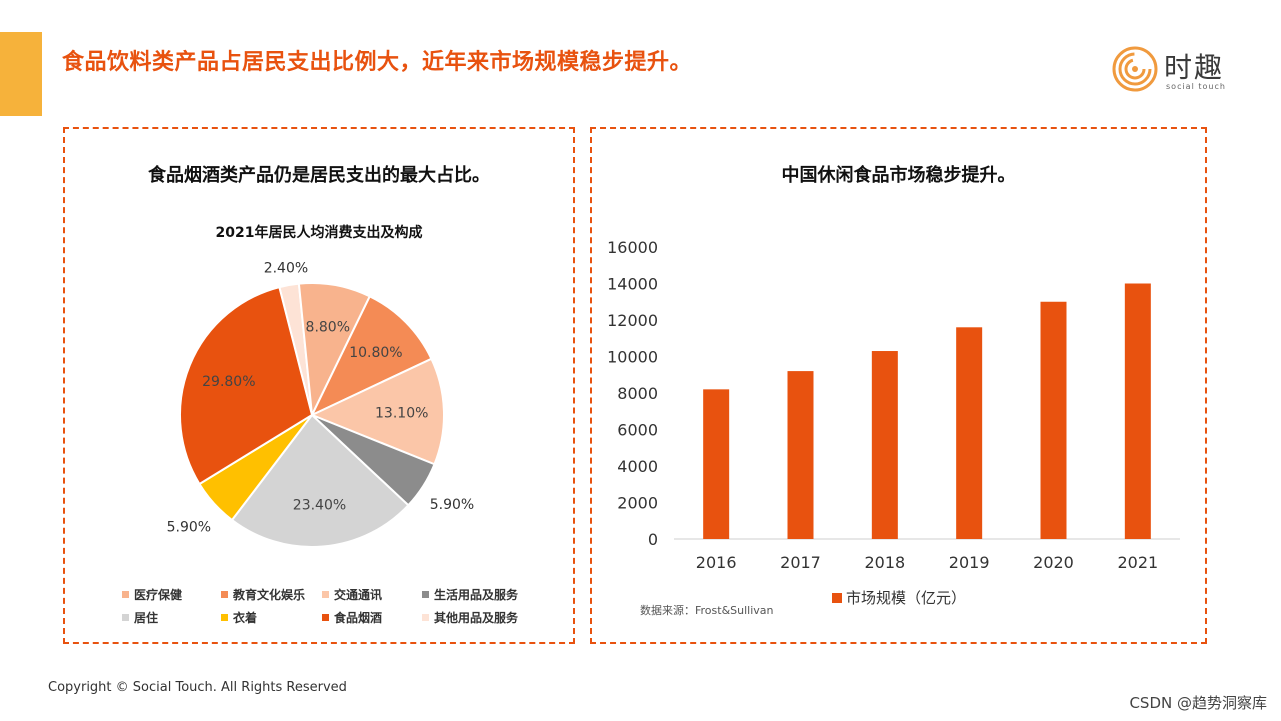 The height and width of the screenshot is (721, 1281). Describe the element at coordinates (21, 74) in the screenshot. I see `accent-bar` at that location.